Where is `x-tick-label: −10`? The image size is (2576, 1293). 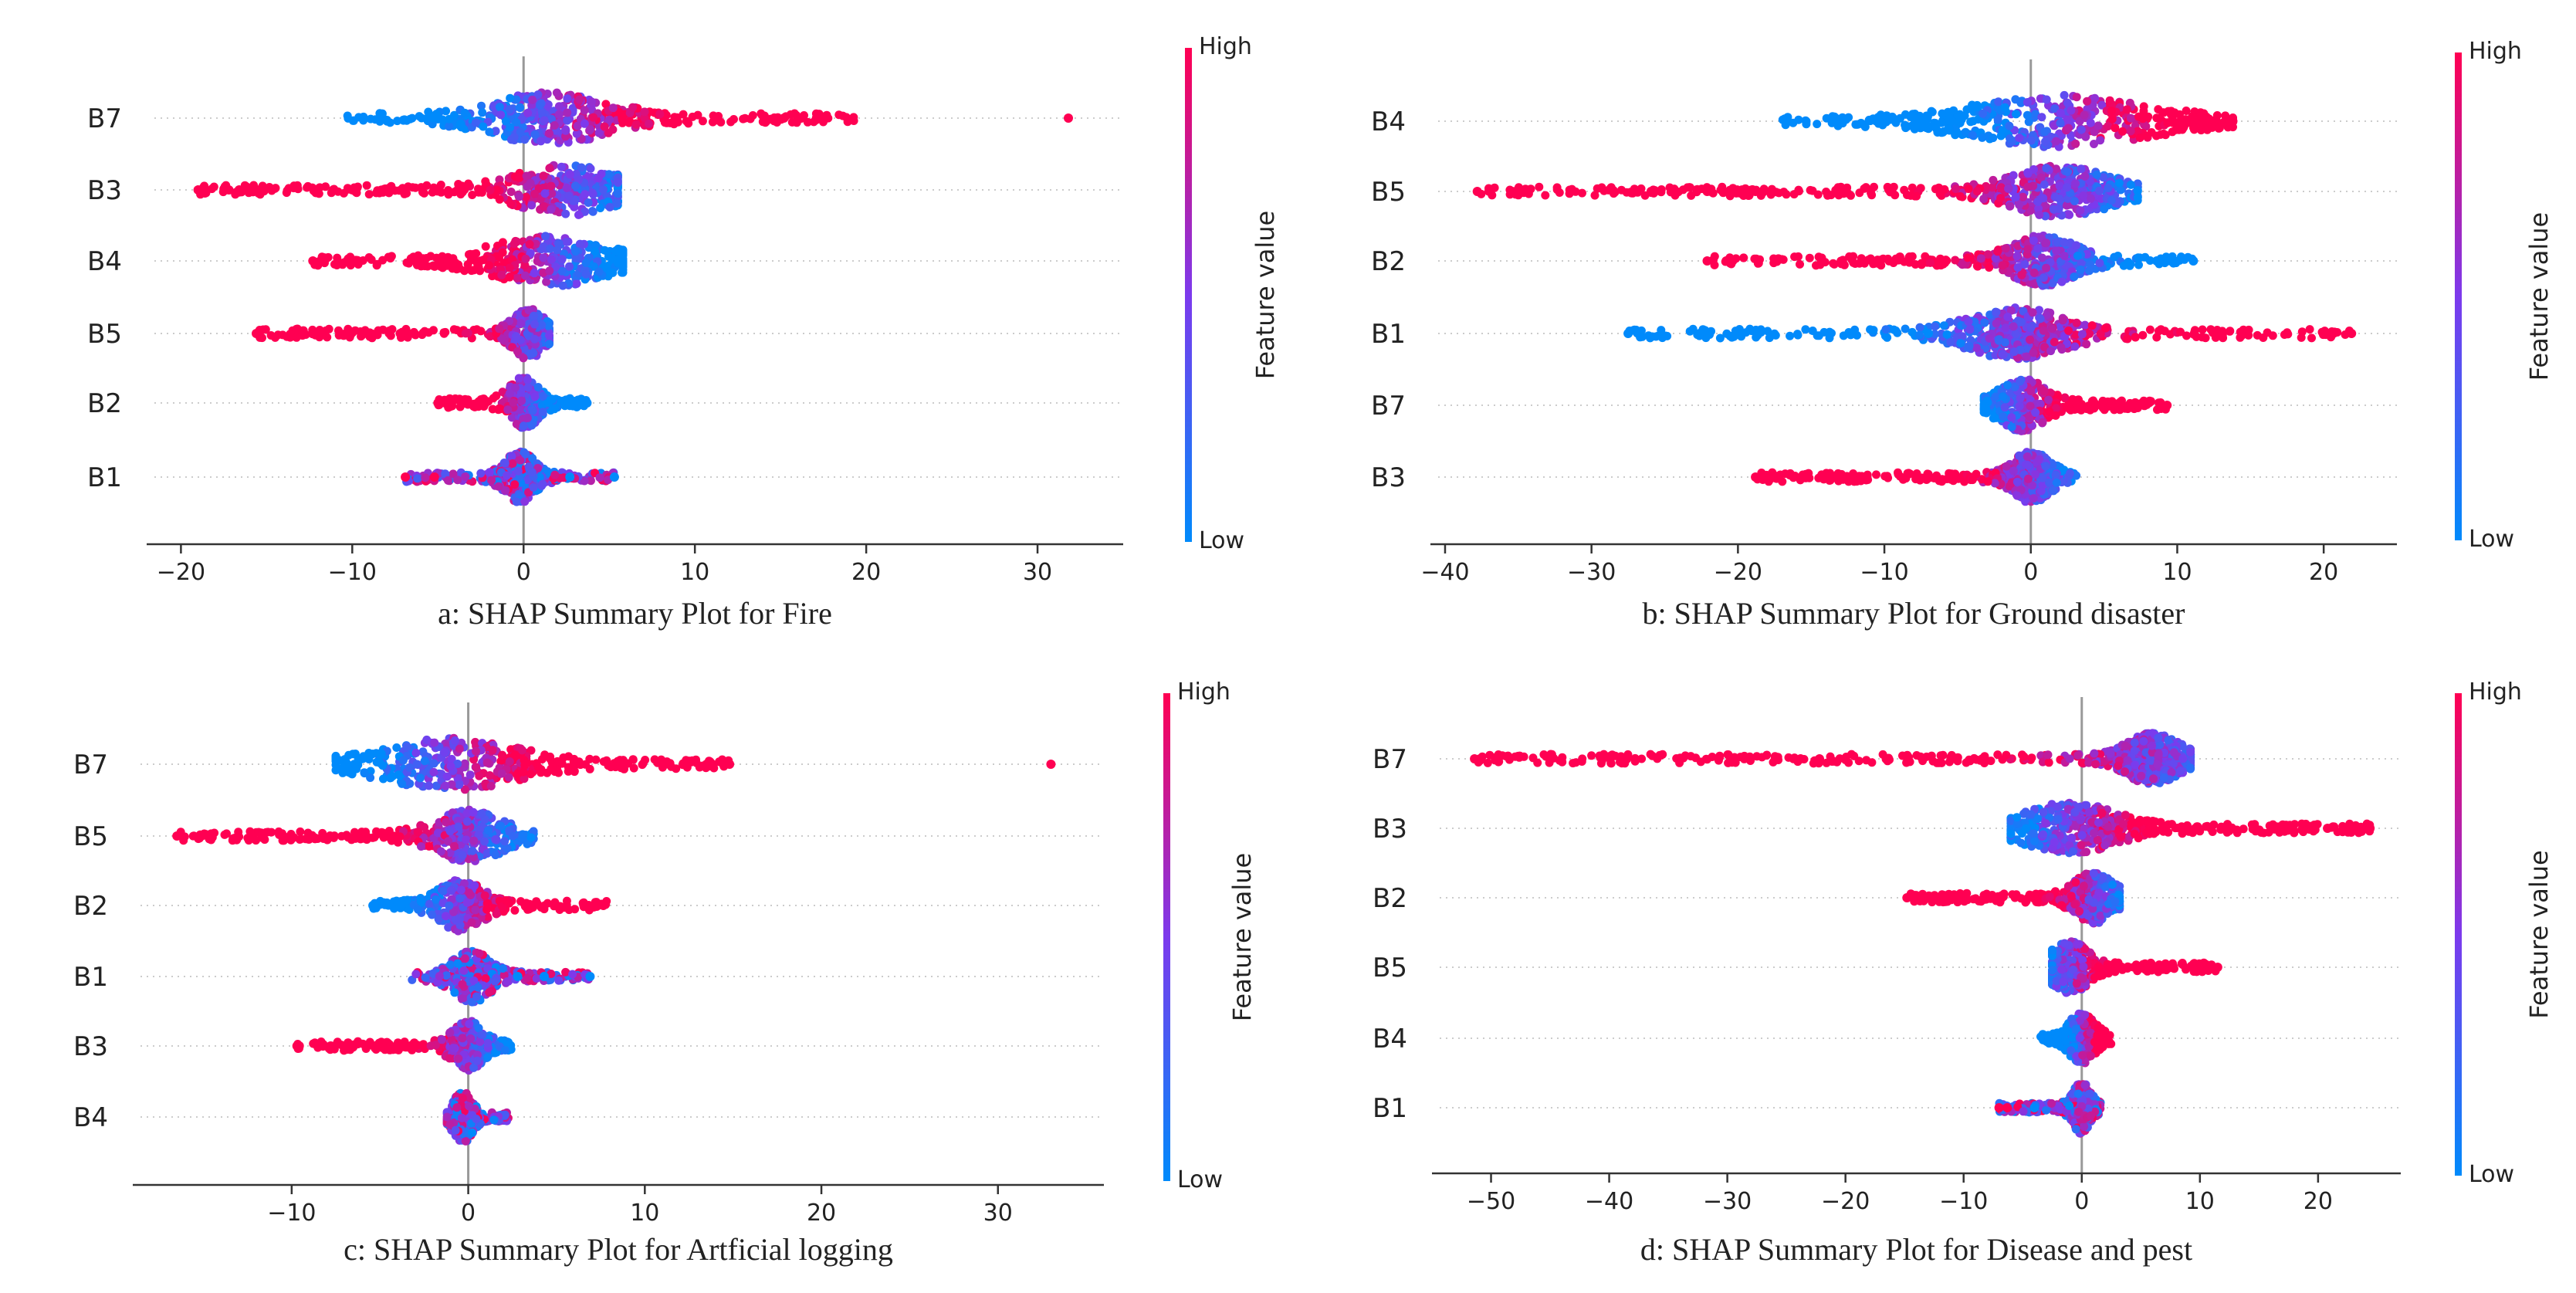 x-tick-label: −10 is located at coordinates (352, 572).